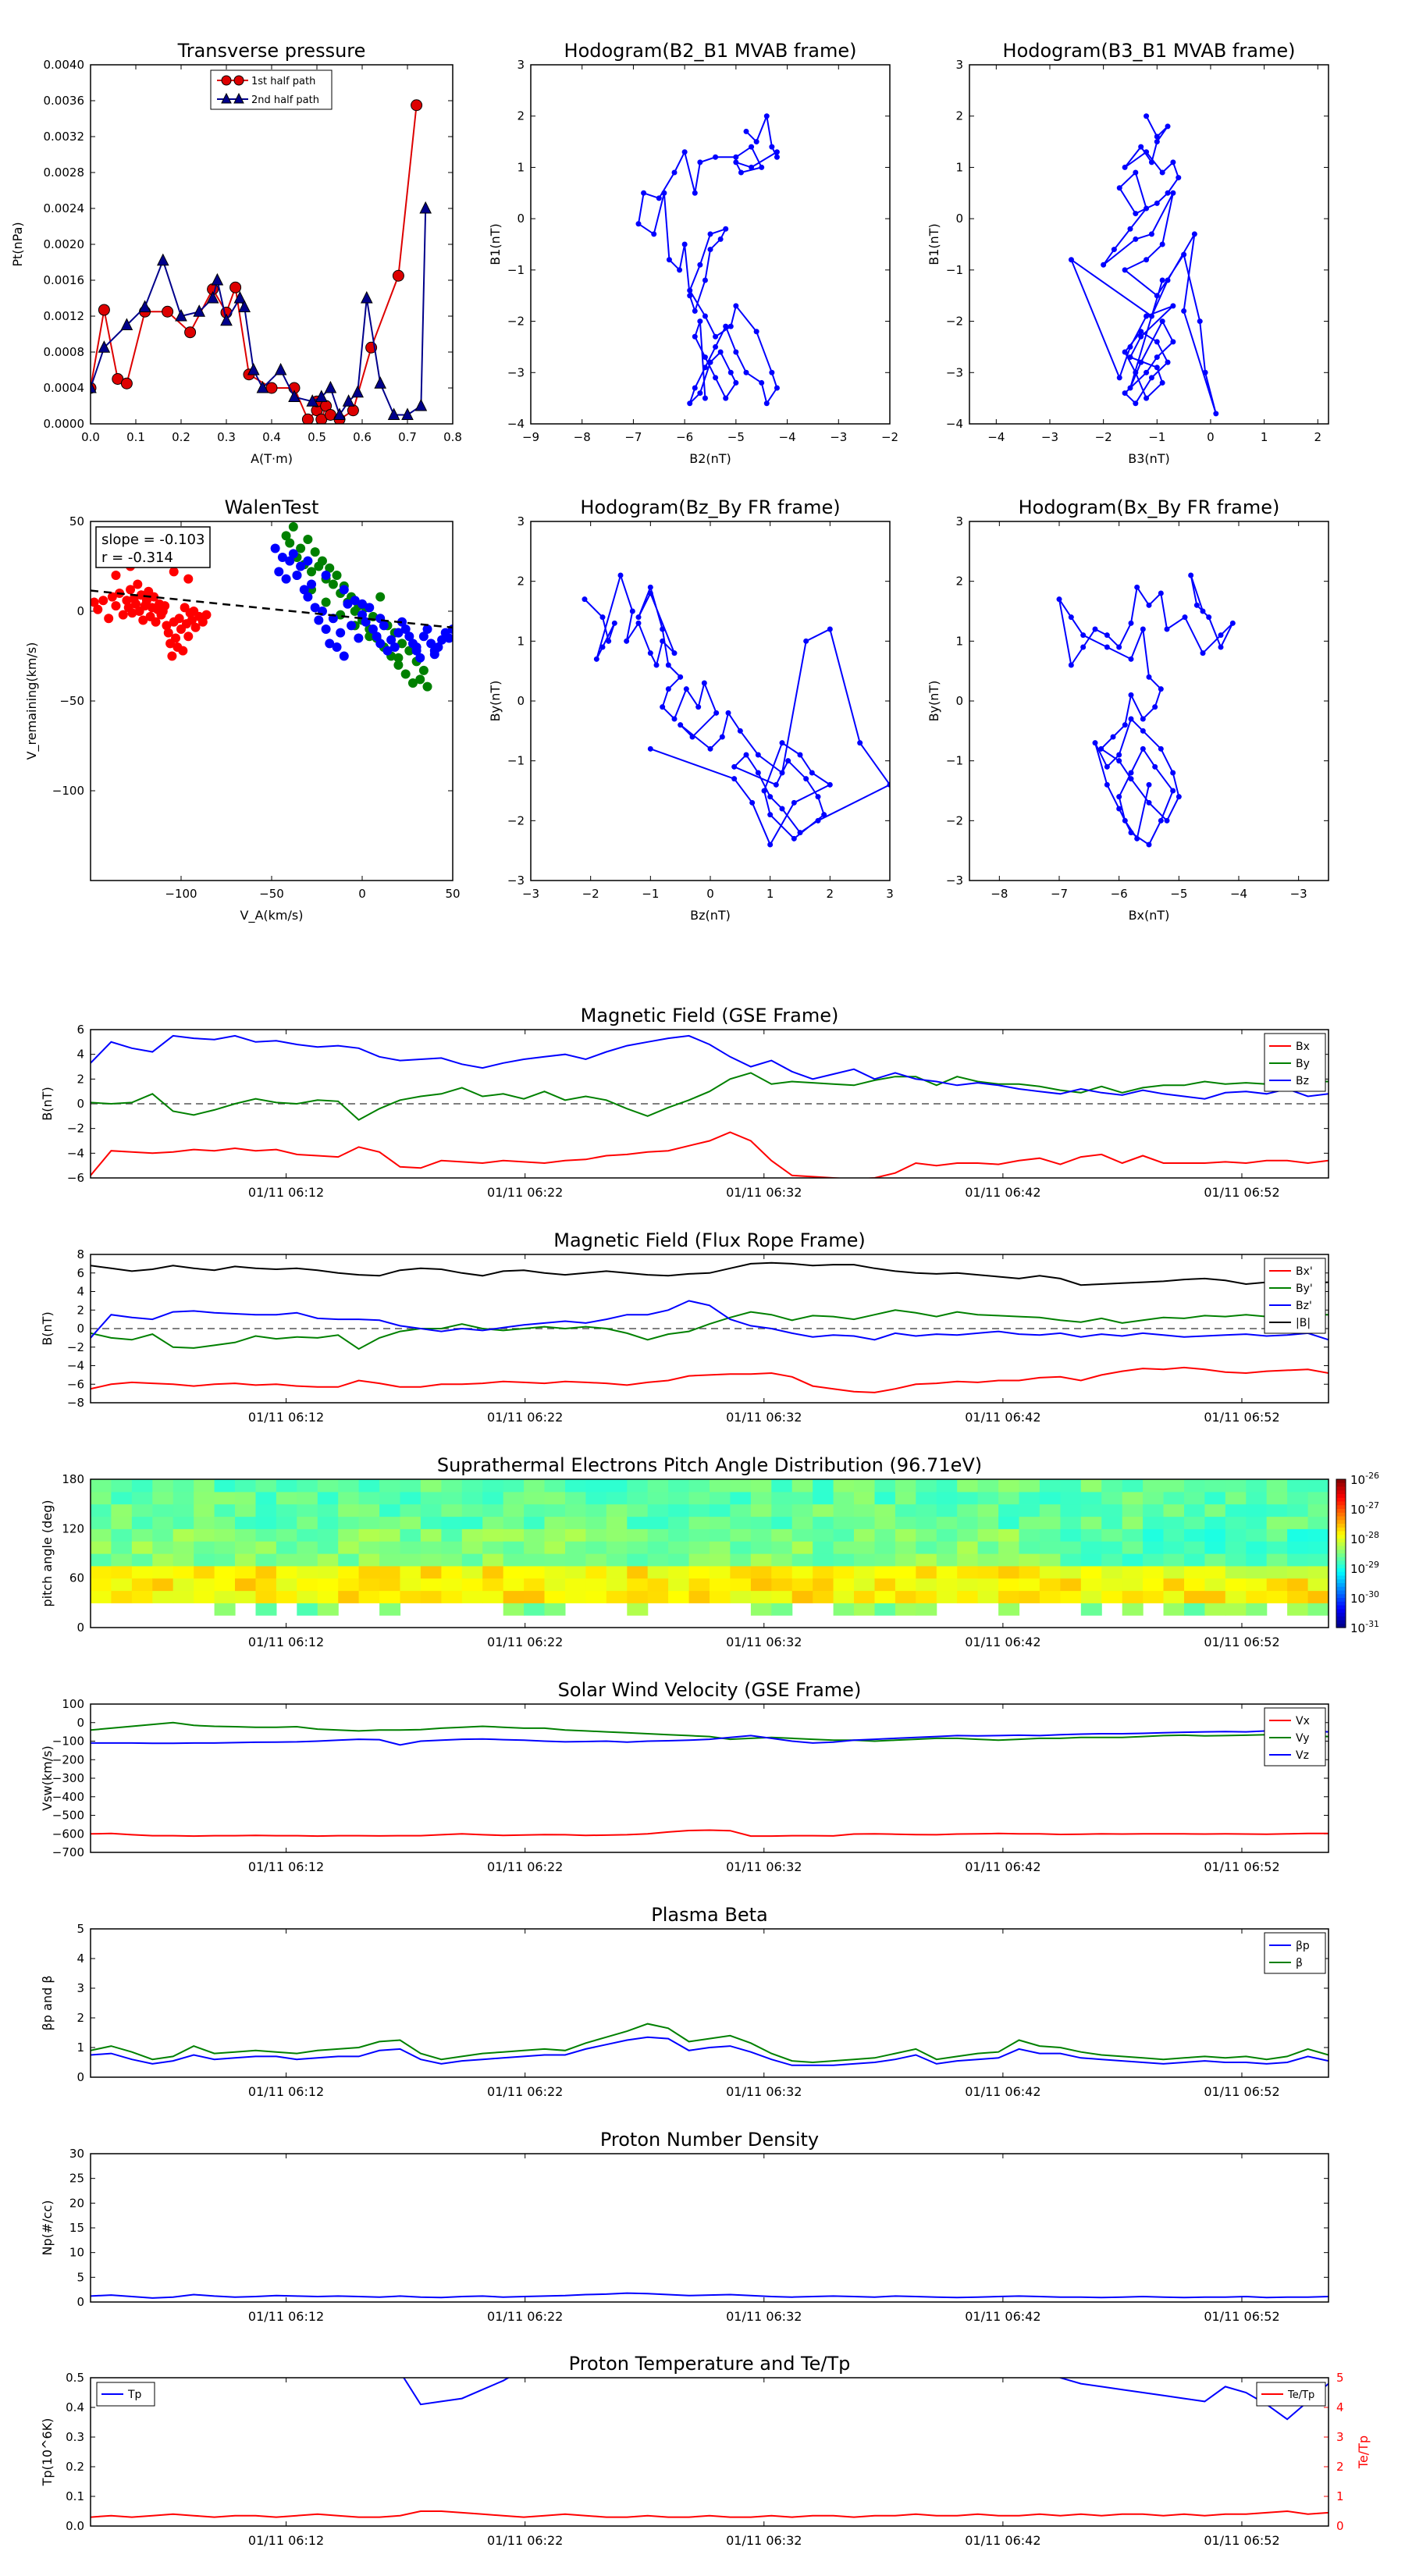  I want to click on x-tick-label: −2, so click(1103, 437).